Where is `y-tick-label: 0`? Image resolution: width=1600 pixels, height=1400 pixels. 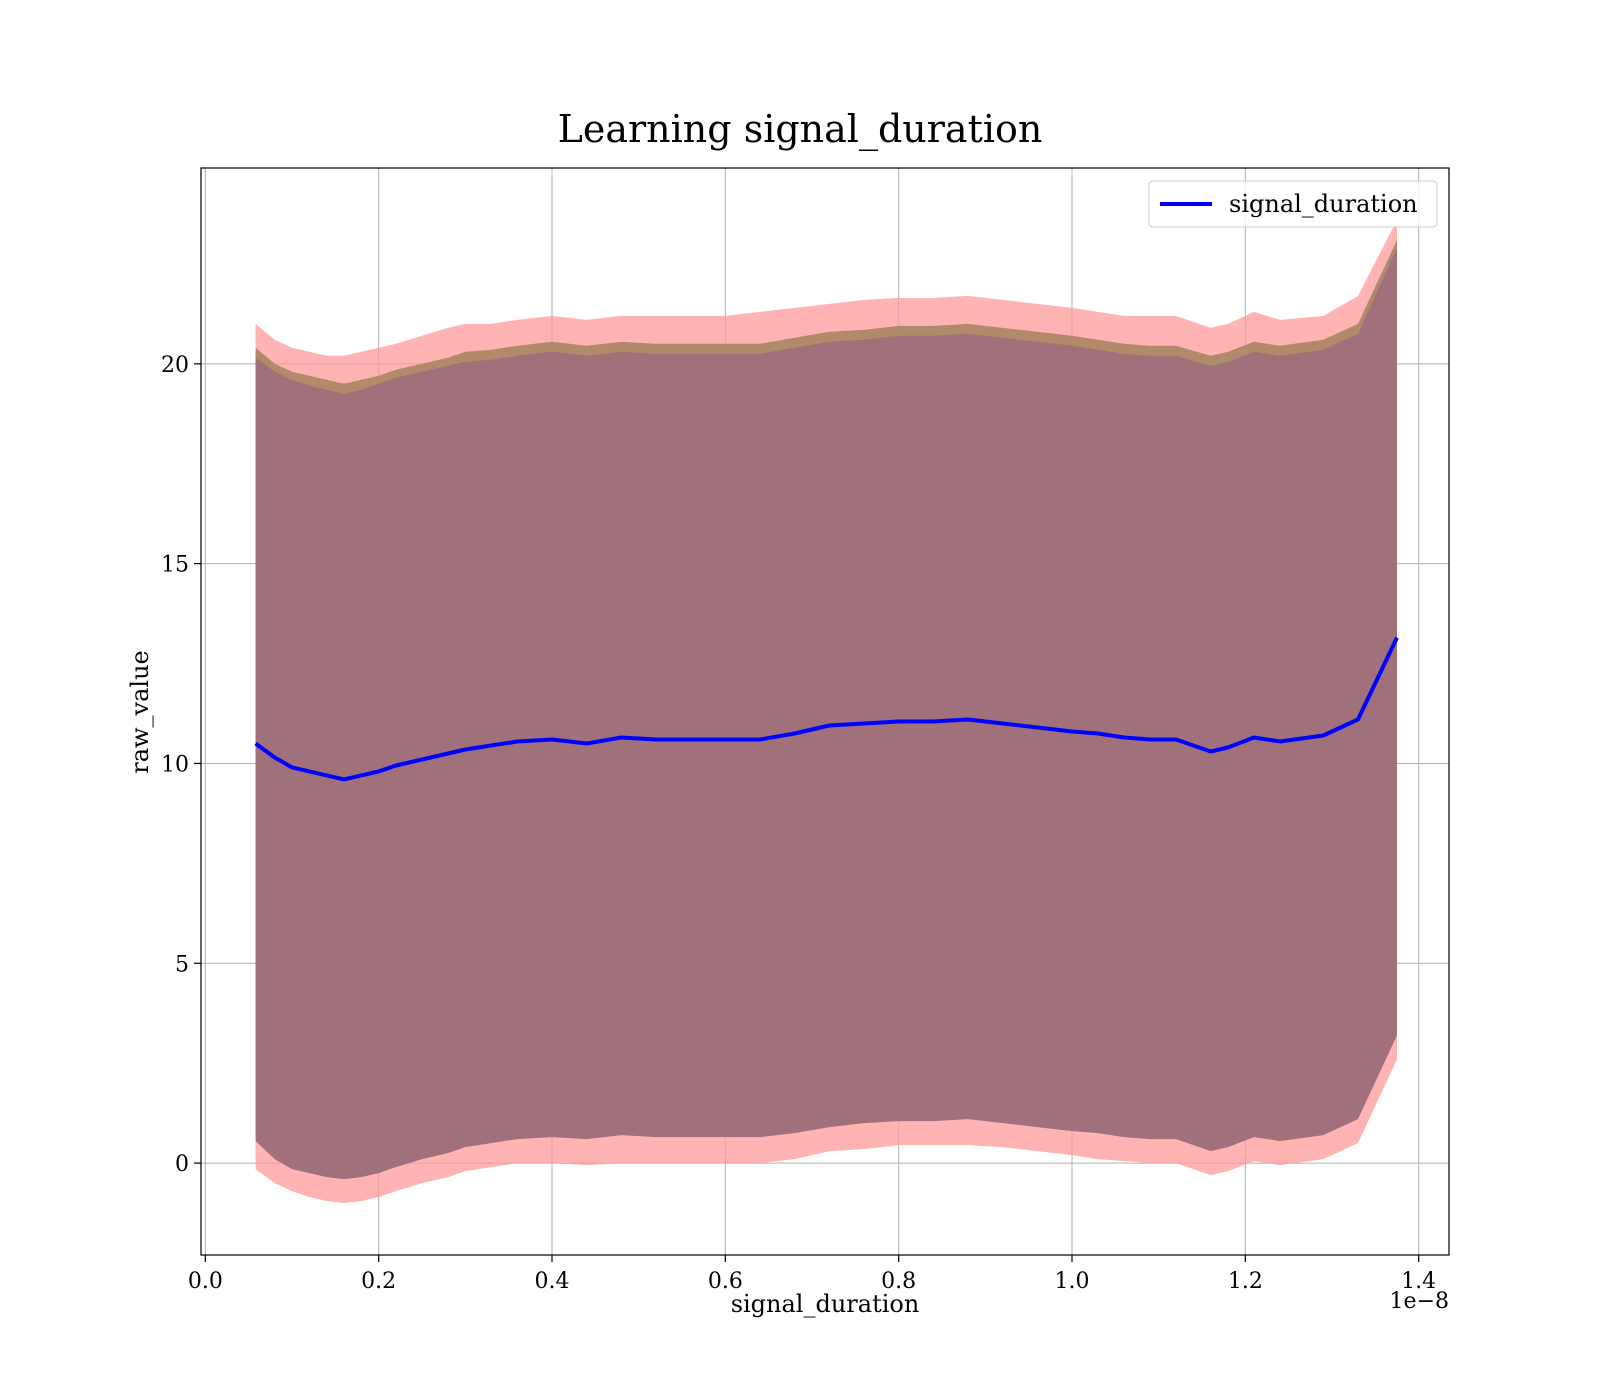 y-tick-label: 0 is located at coordinates (182, 1164).